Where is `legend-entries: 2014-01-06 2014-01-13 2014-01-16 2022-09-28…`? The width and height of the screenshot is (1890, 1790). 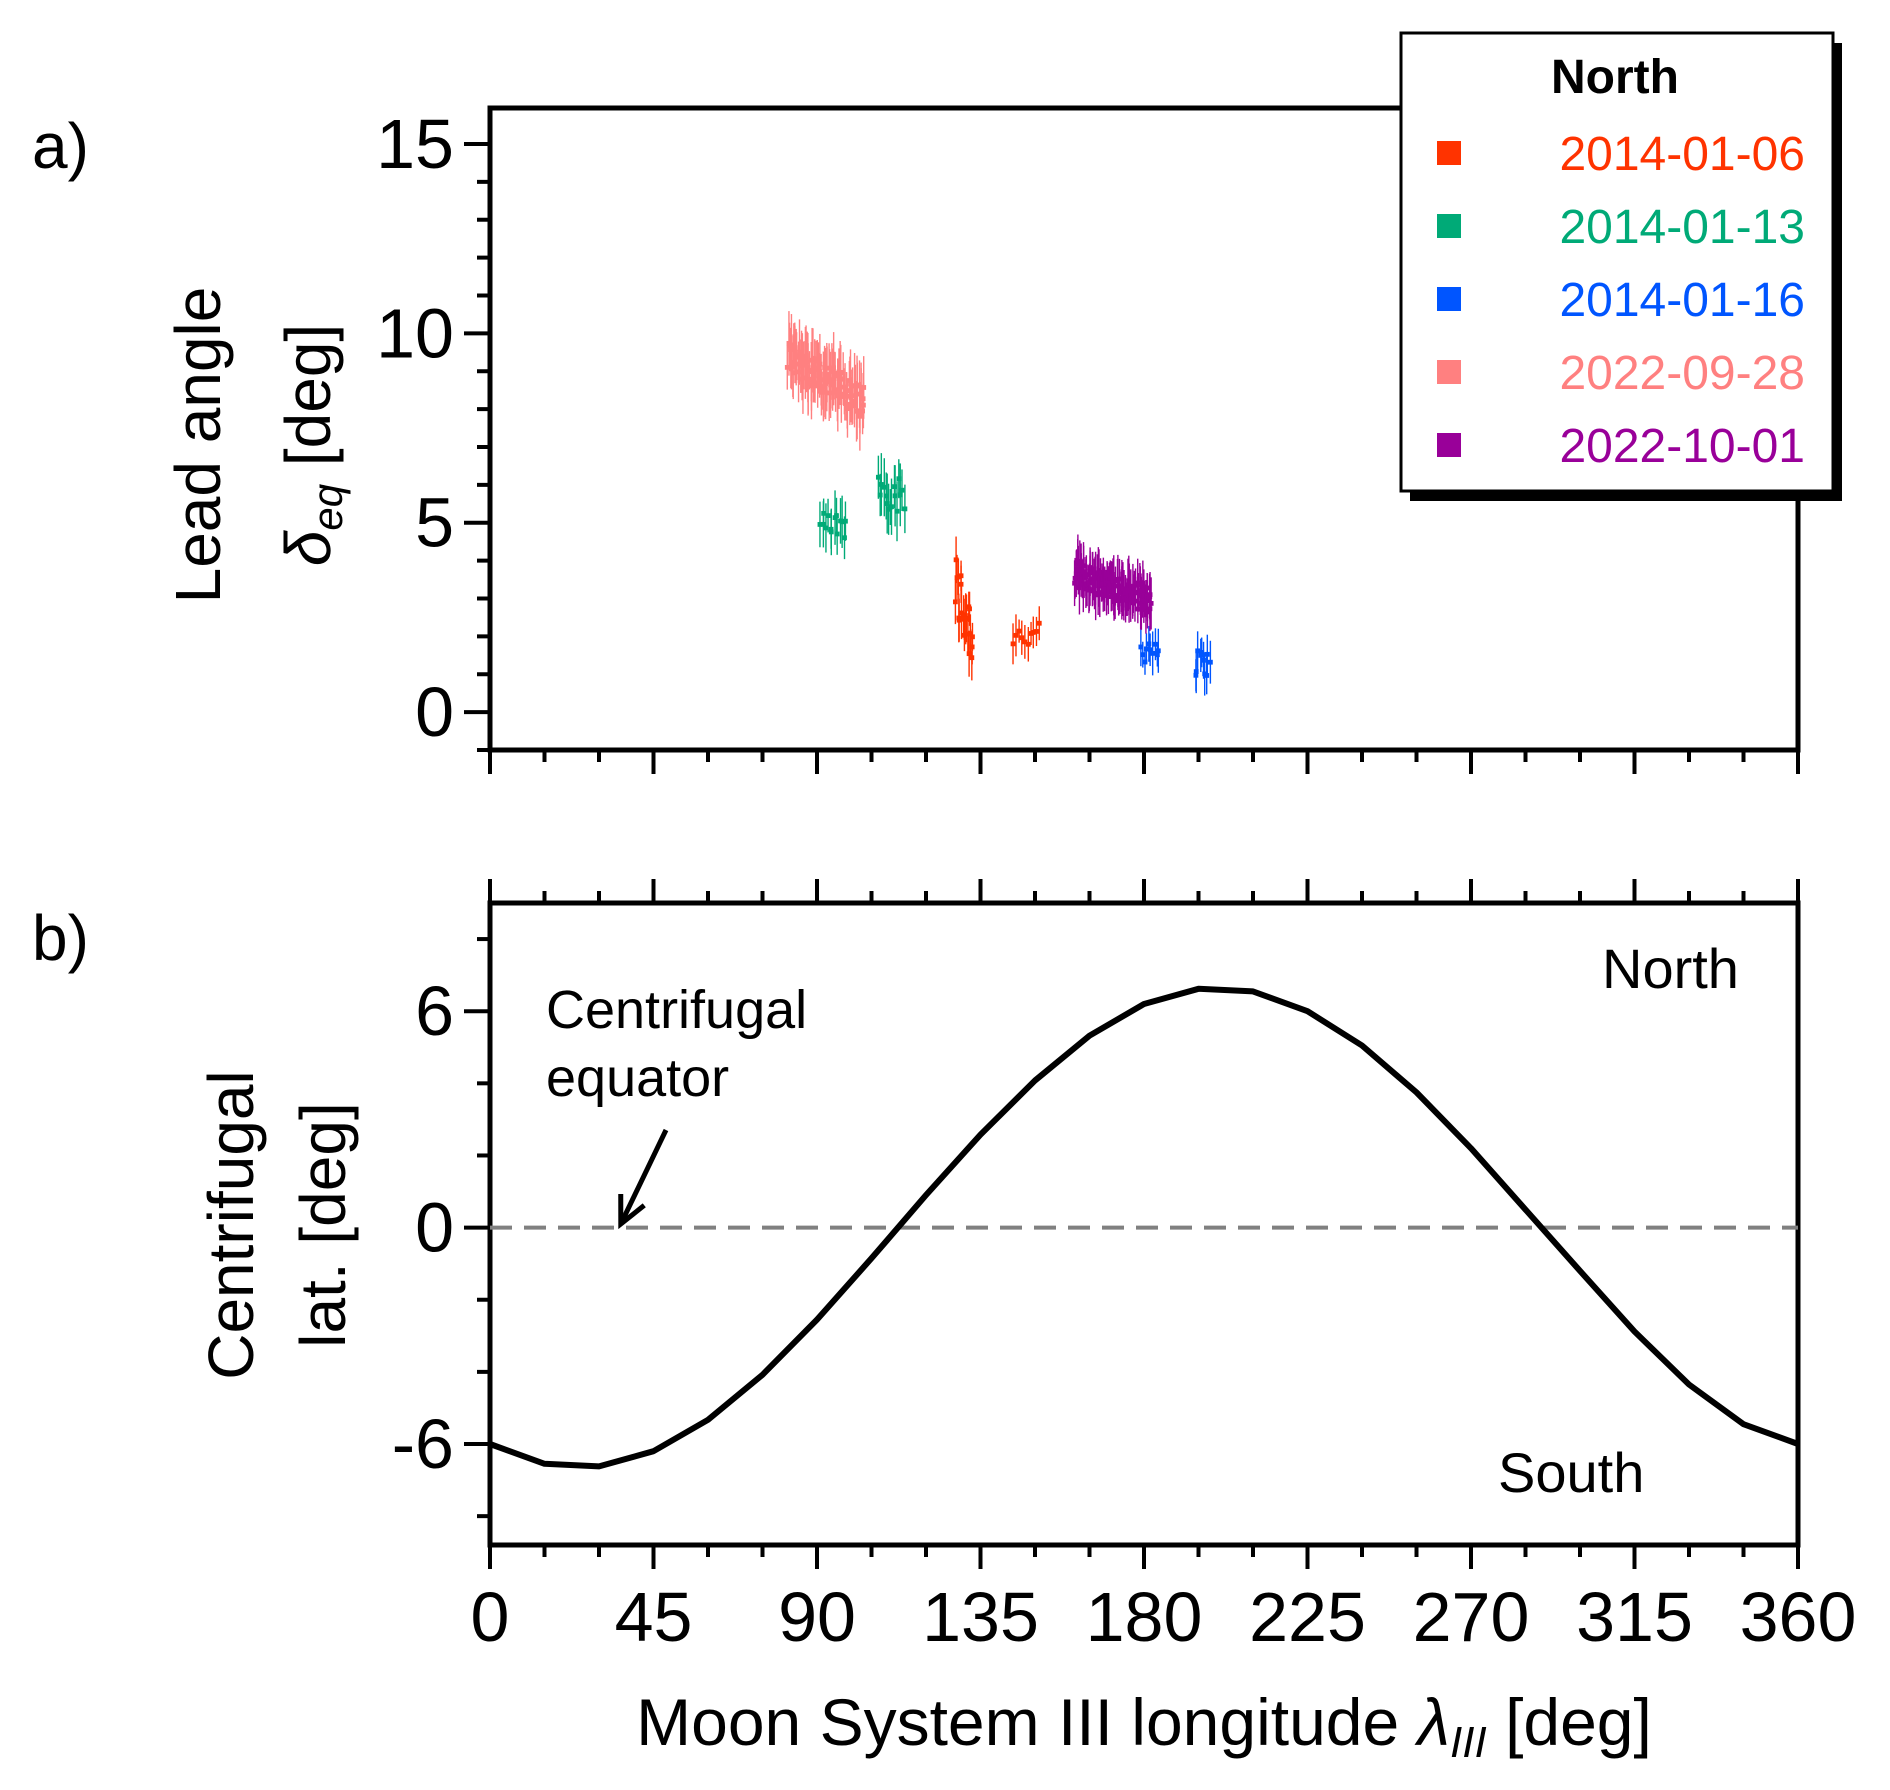
legend-entries: 2014-01-06 2014-01-13 2014-01-16 2022-09-28… is located at coordinates (1621, 300).